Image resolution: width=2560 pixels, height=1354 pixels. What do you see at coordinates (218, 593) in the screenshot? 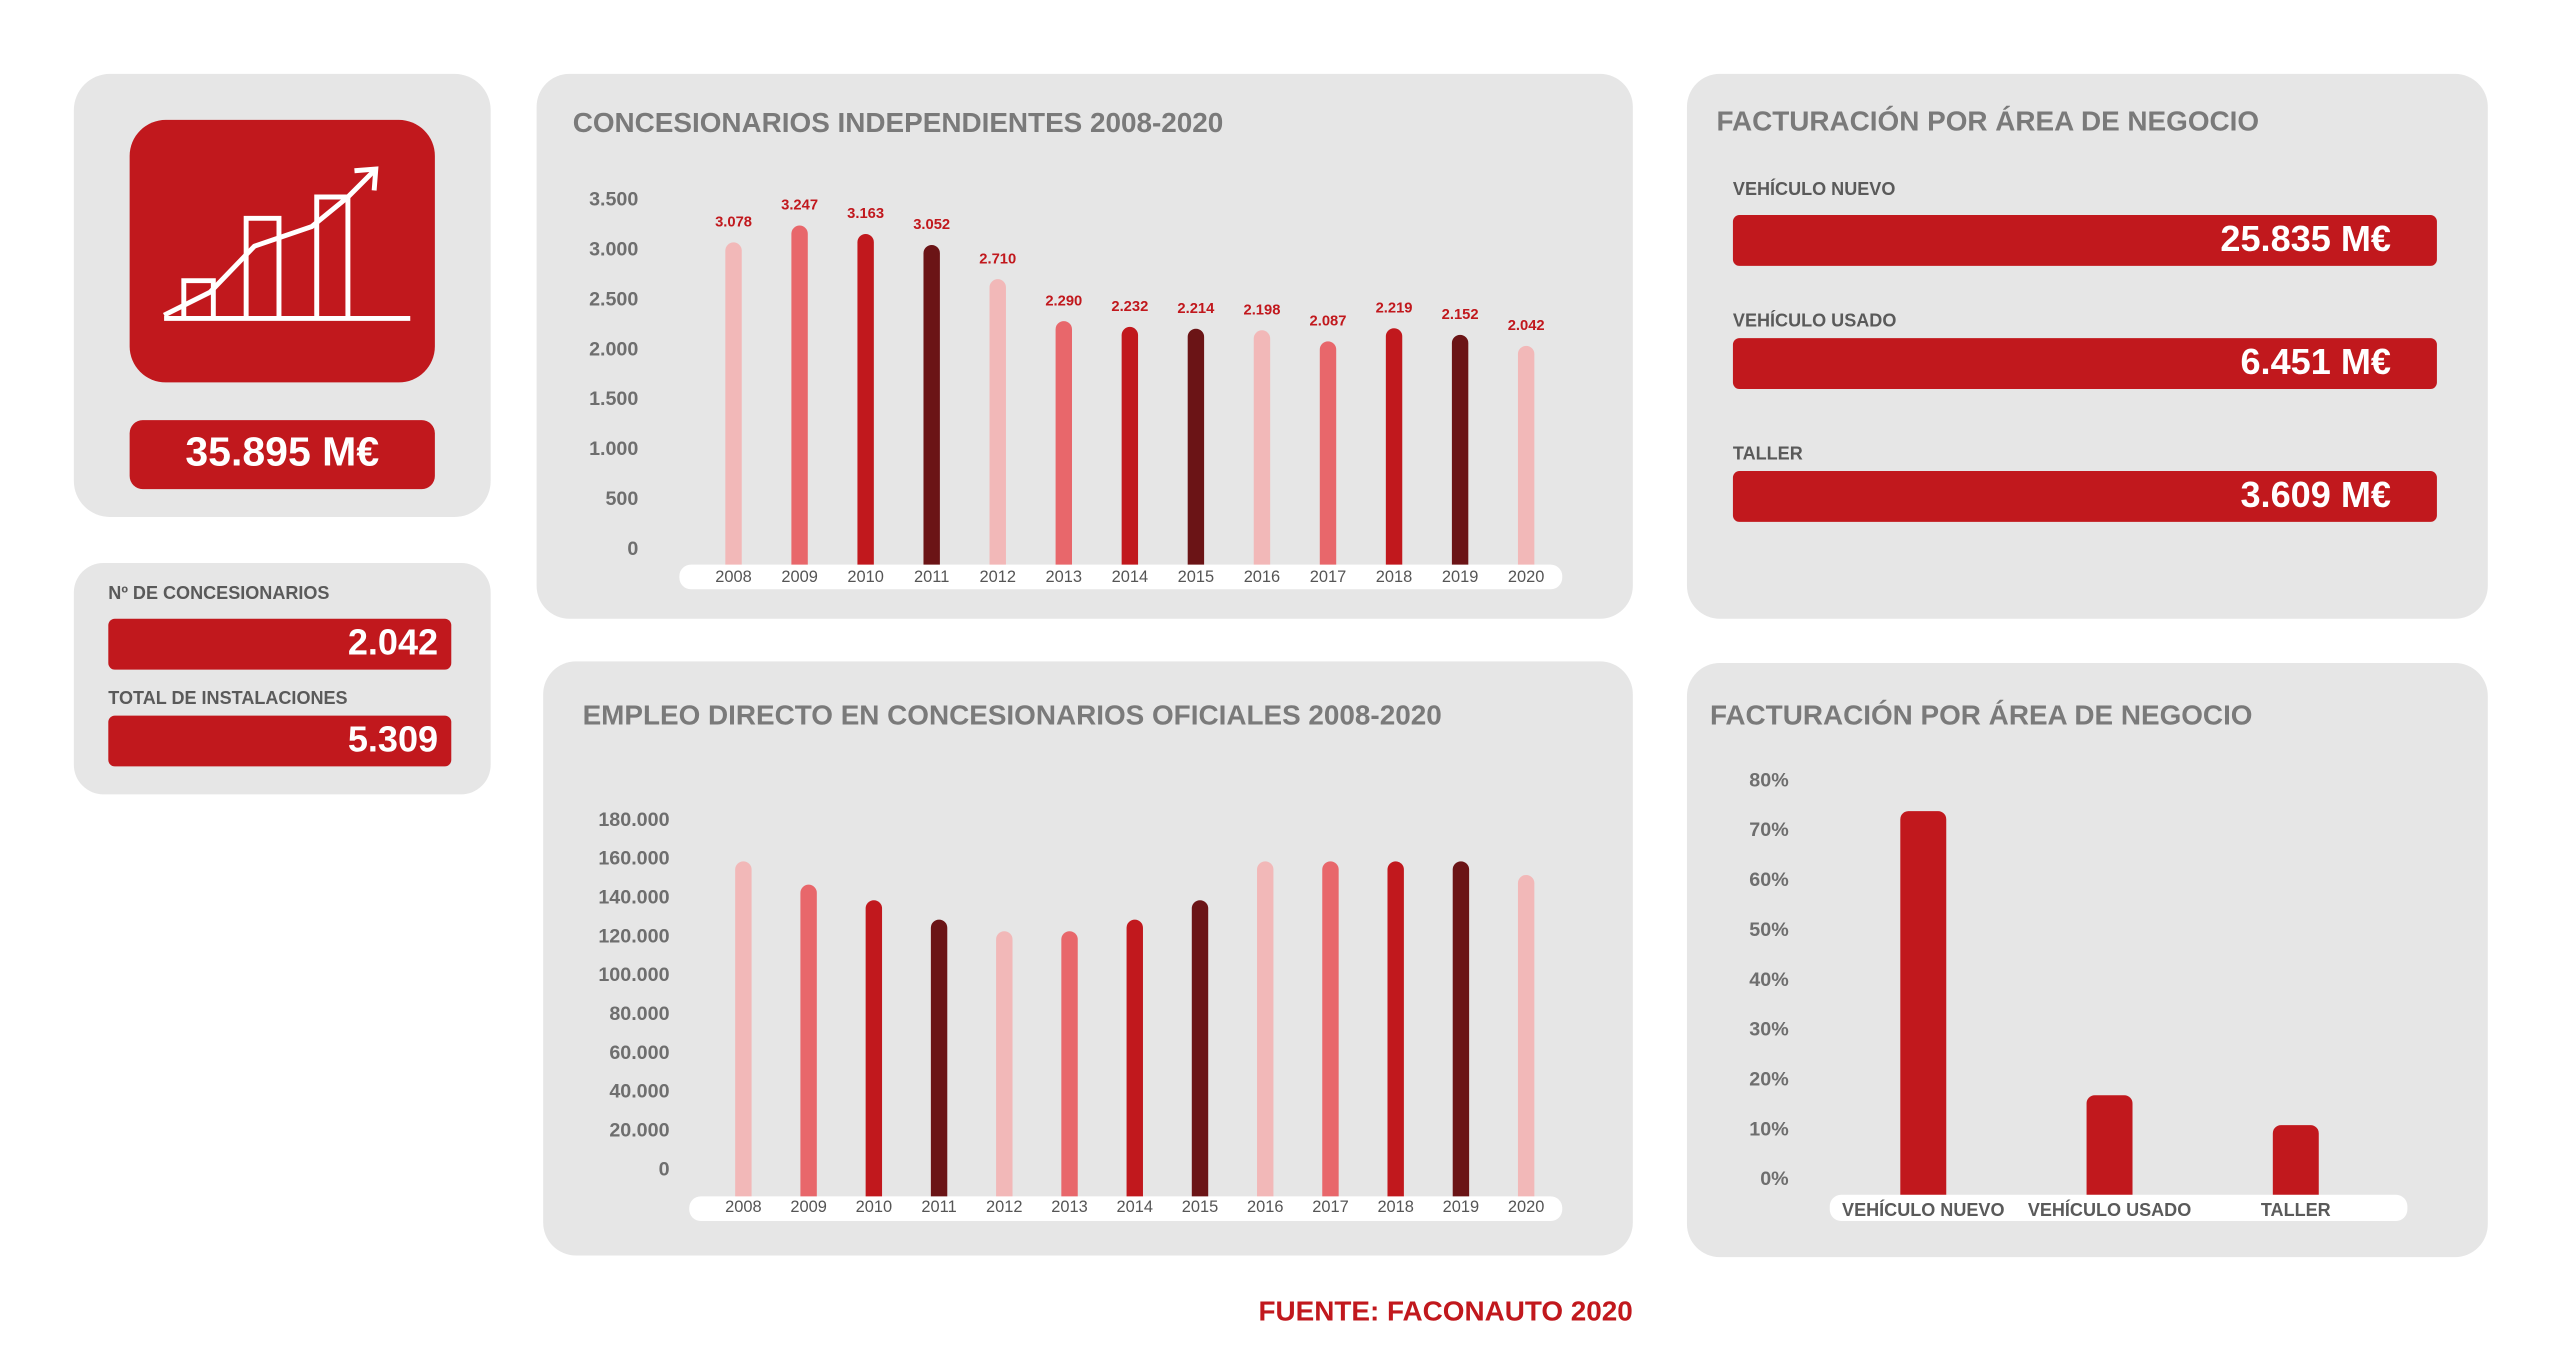
I see `stat-label: Nº DE CONCESIONARIOS` at bounding box center [218, 593].